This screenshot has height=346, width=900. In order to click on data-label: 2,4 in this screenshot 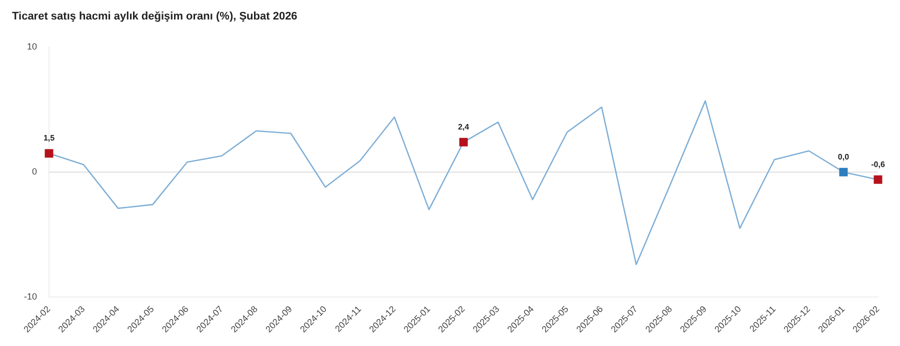, I will do `click(464, 127)`.